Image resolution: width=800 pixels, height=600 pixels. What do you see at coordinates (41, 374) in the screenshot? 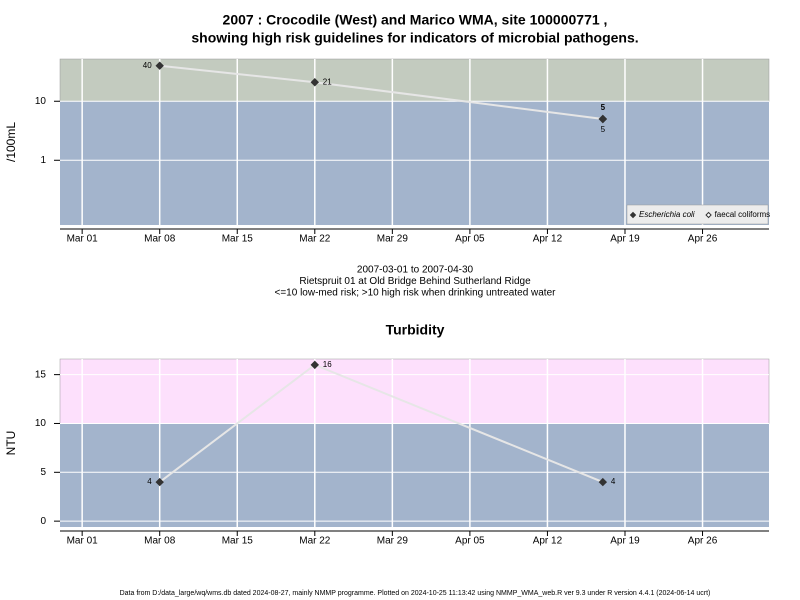
I see `y-tick-label: 15` at bounding box center [41, 374].